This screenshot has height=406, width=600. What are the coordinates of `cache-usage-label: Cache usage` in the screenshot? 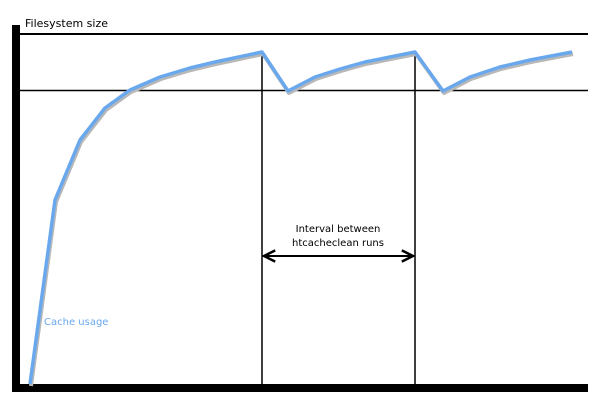 It's located at (76, 322).